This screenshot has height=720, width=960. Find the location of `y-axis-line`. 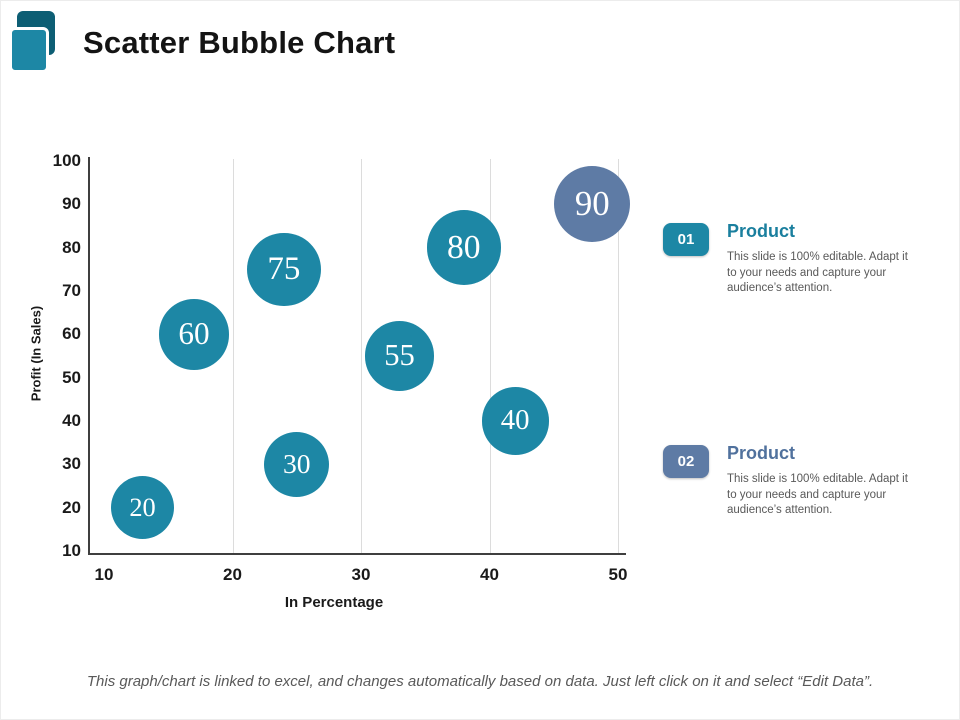

y-axis-line is located at coordinates (89, 355).